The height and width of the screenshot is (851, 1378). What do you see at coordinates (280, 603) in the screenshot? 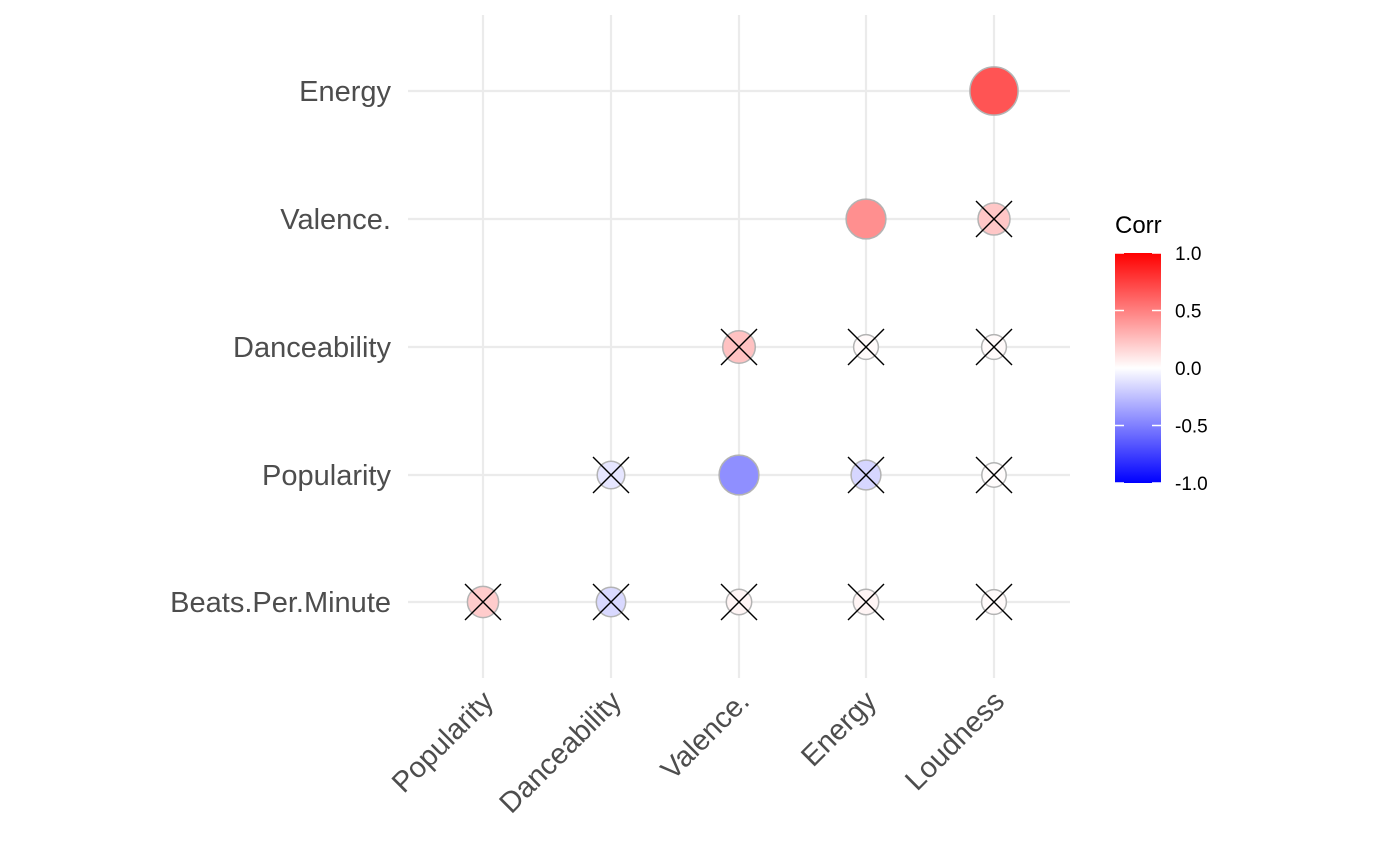
I see `y-tick-label-beats-per-minute: Beats.Per.Minute` at bounding box center [280, 603].